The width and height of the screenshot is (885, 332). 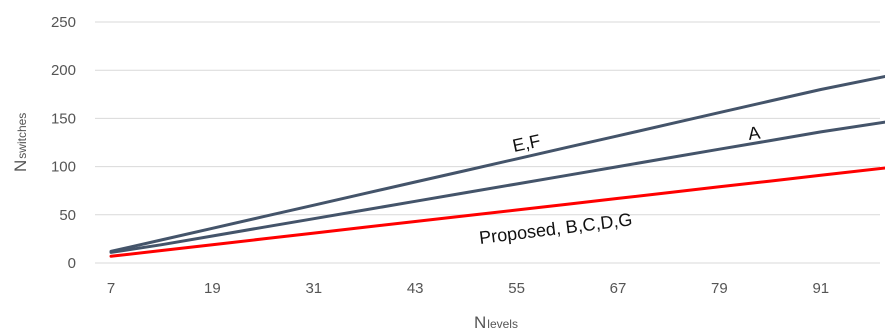 I want to click on x-tick-label: 91, so click(x=820, y=288).